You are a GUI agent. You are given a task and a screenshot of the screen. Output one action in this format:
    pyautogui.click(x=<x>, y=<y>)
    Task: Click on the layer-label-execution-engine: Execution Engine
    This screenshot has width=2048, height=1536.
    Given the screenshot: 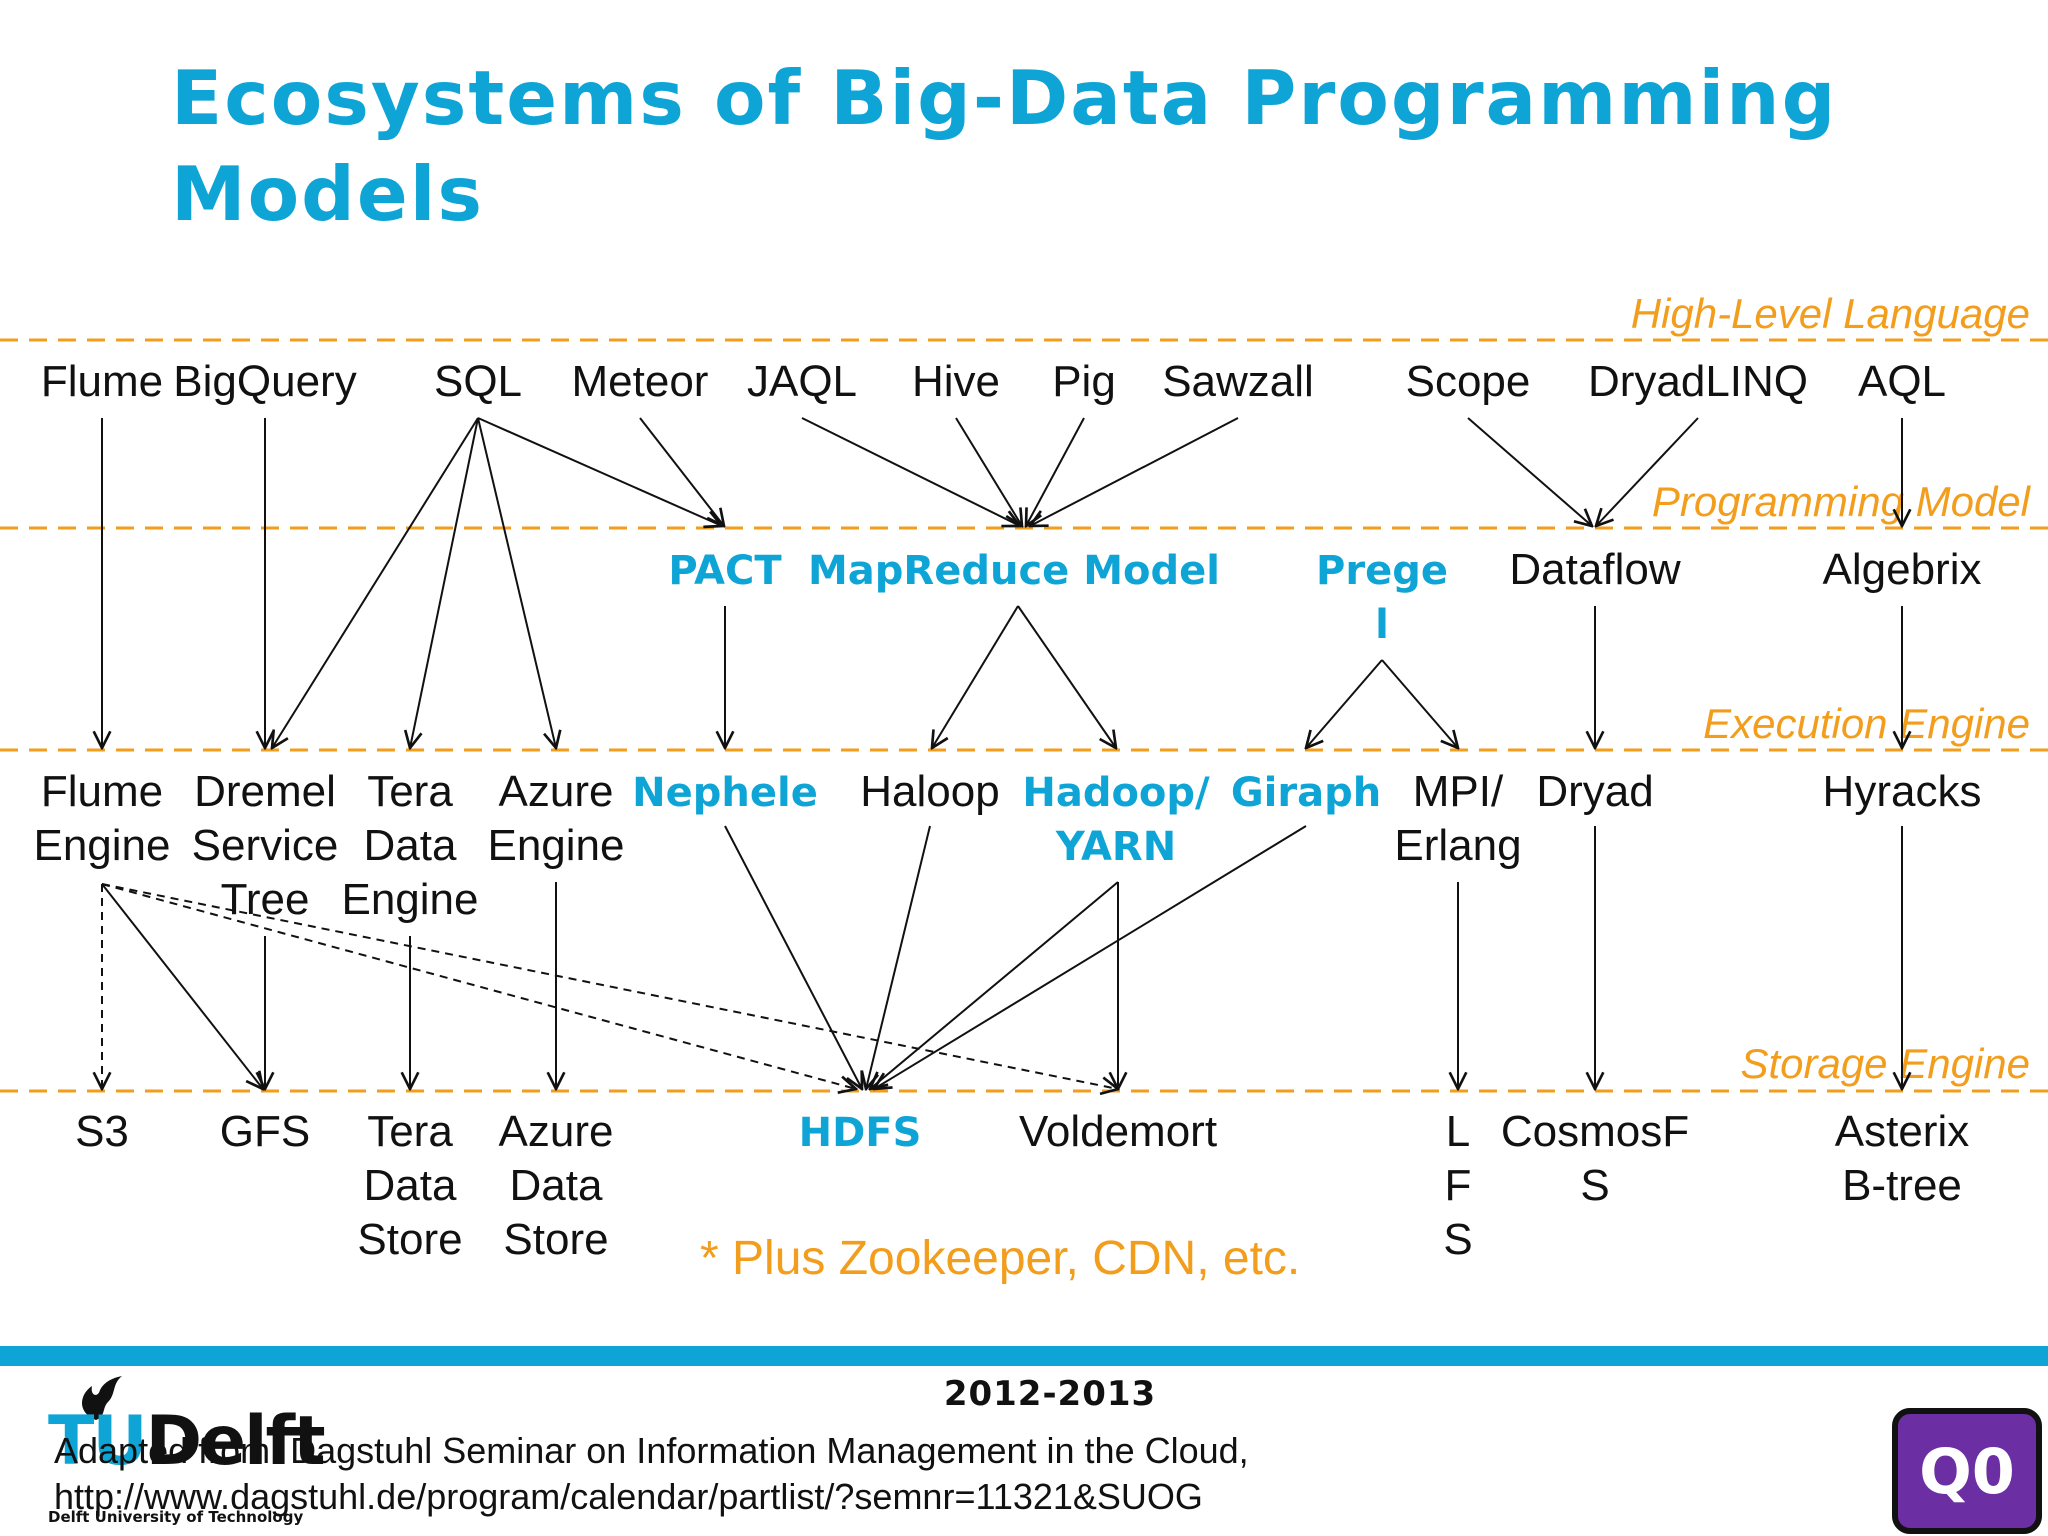 What is the action you would take?
    pyautogui.click(x=1866, y=723)
    